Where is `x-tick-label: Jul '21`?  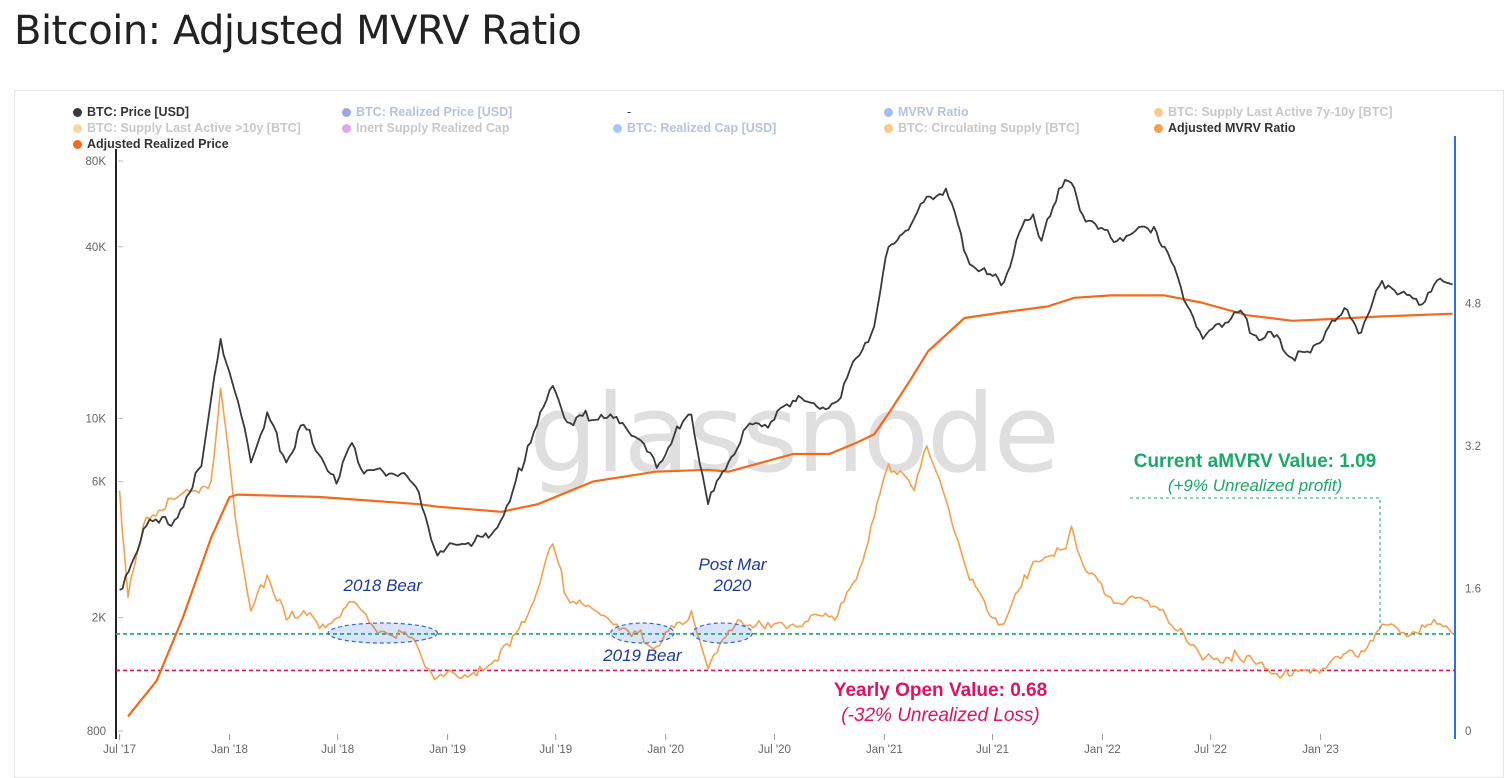
x-tick-label: Jul '21 is located at coordinates (992, 750).